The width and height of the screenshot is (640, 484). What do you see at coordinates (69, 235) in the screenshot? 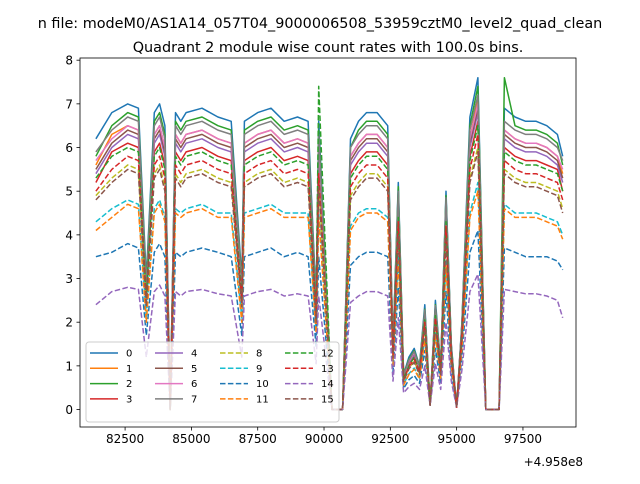
I see `y-tick-label: 4` at bounding box center [69, 235].